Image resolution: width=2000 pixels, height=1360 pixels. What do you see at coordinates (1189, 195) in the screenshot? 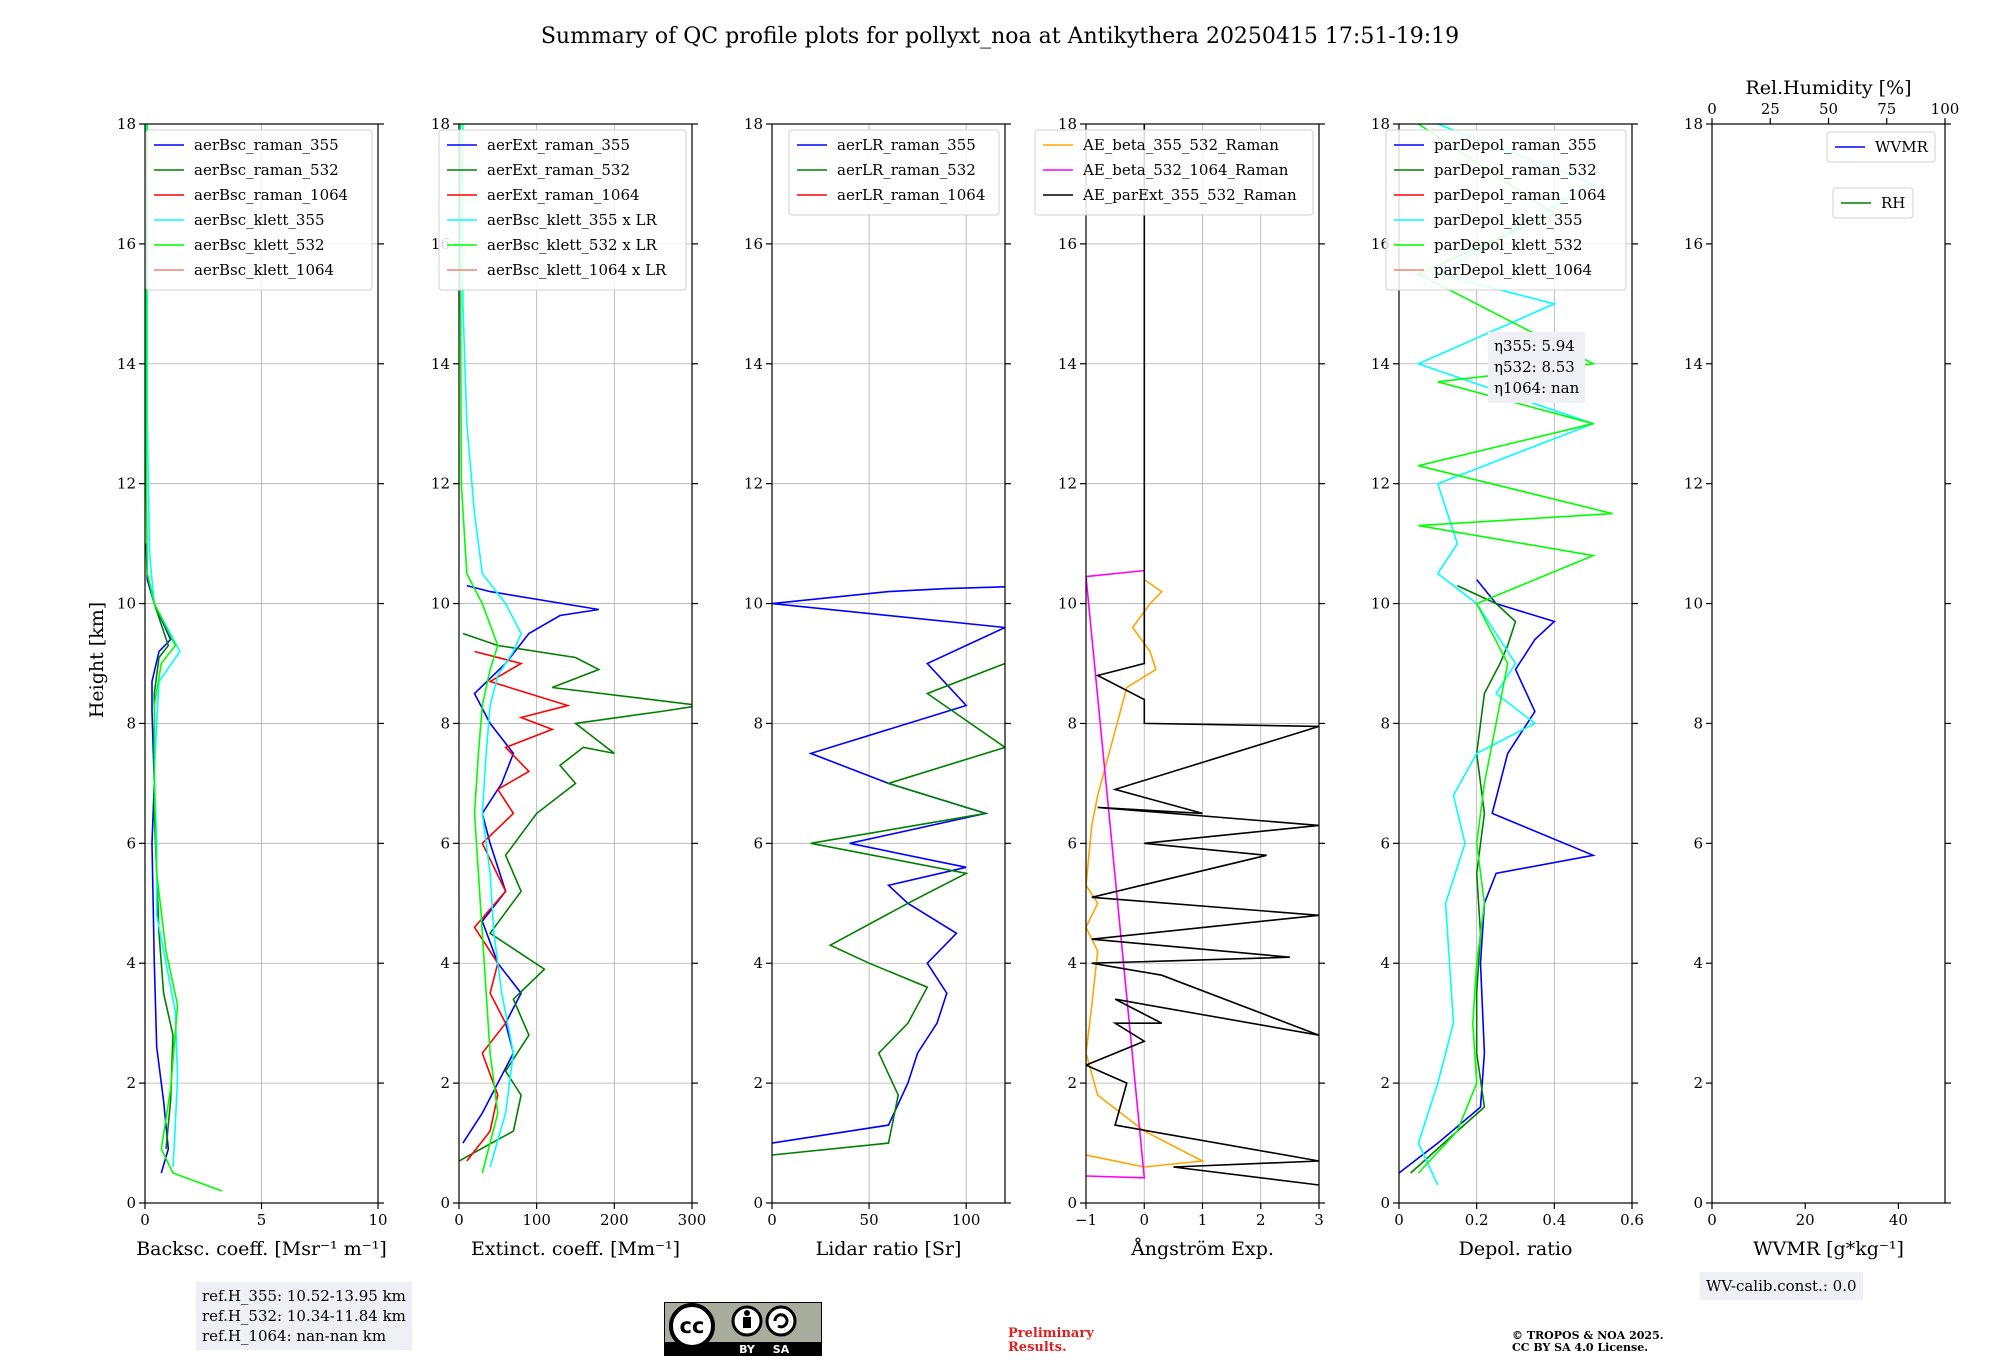
I see `legend-label: AE_parExt_355_532_Raman` at bounding box center [1189, 195].